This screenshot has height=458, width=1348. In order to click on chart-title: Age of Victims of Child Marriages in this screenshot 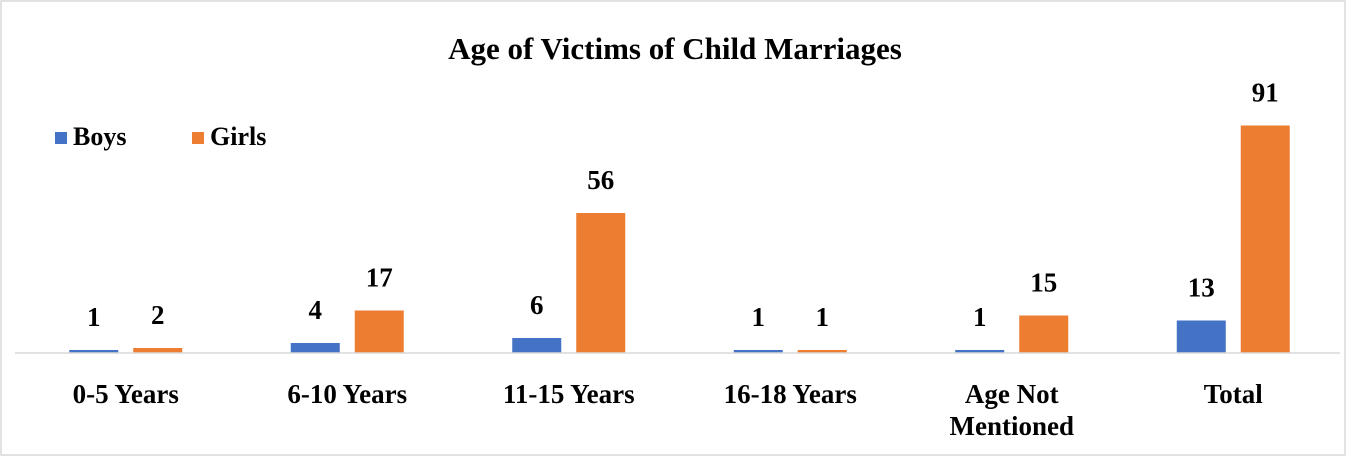, I will do `click(675, 48)`.